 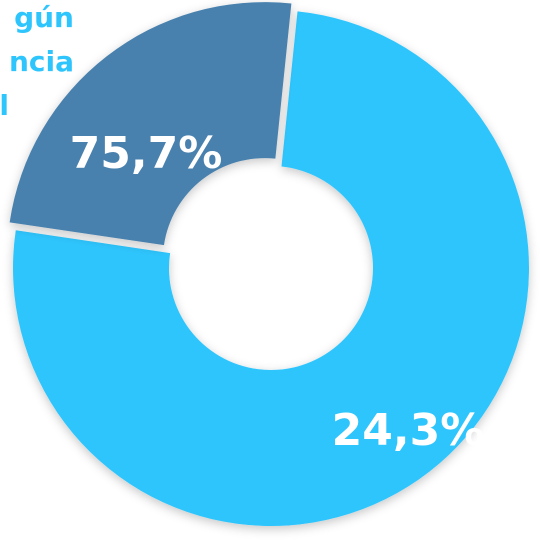 What do you see at coordinates (408, 430) in the screenshot?
I see `data-label-minor: 24,3%` at bounding box center [408, 430].